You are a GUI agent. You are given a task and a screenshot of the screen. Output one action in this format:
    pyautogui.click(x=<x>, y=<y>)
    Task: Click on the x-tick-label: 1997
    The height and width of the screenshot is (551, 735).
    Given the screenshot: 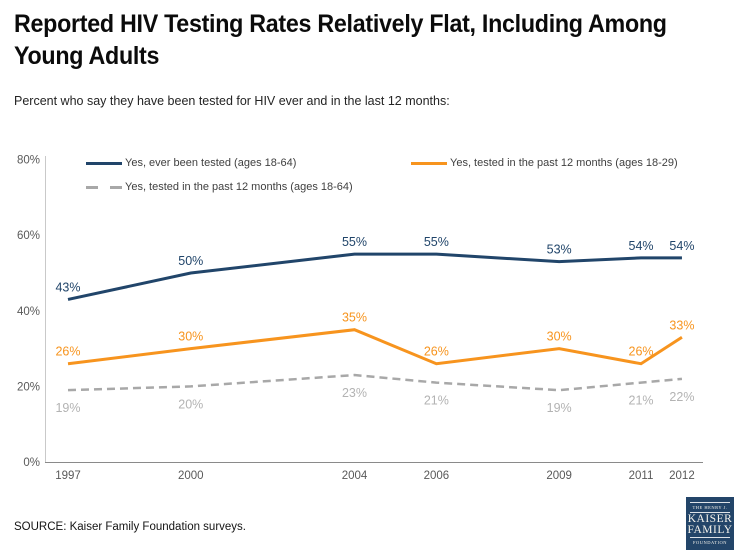 What is the action you would take?
    pyautogui.click(x=68, y=476)
    